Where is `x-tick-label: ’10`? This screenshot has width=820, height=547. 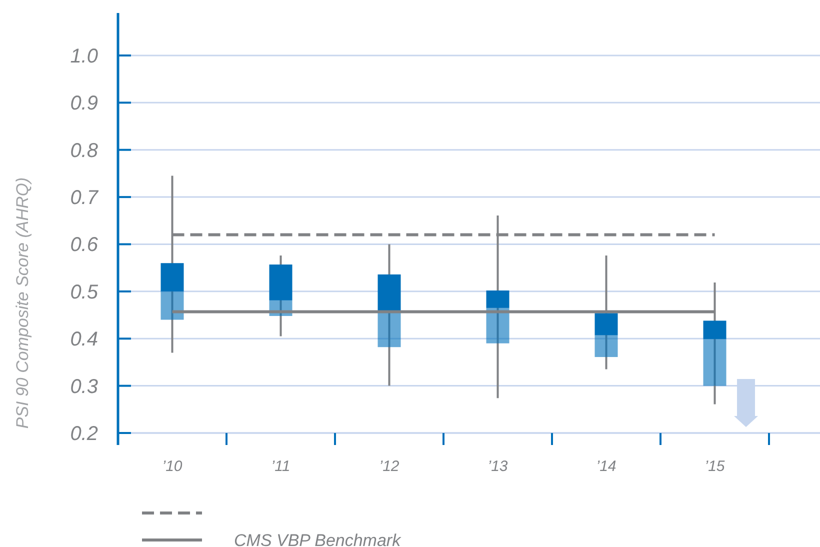 x-tick-label: ’10 is located at coordinates (172, 466).